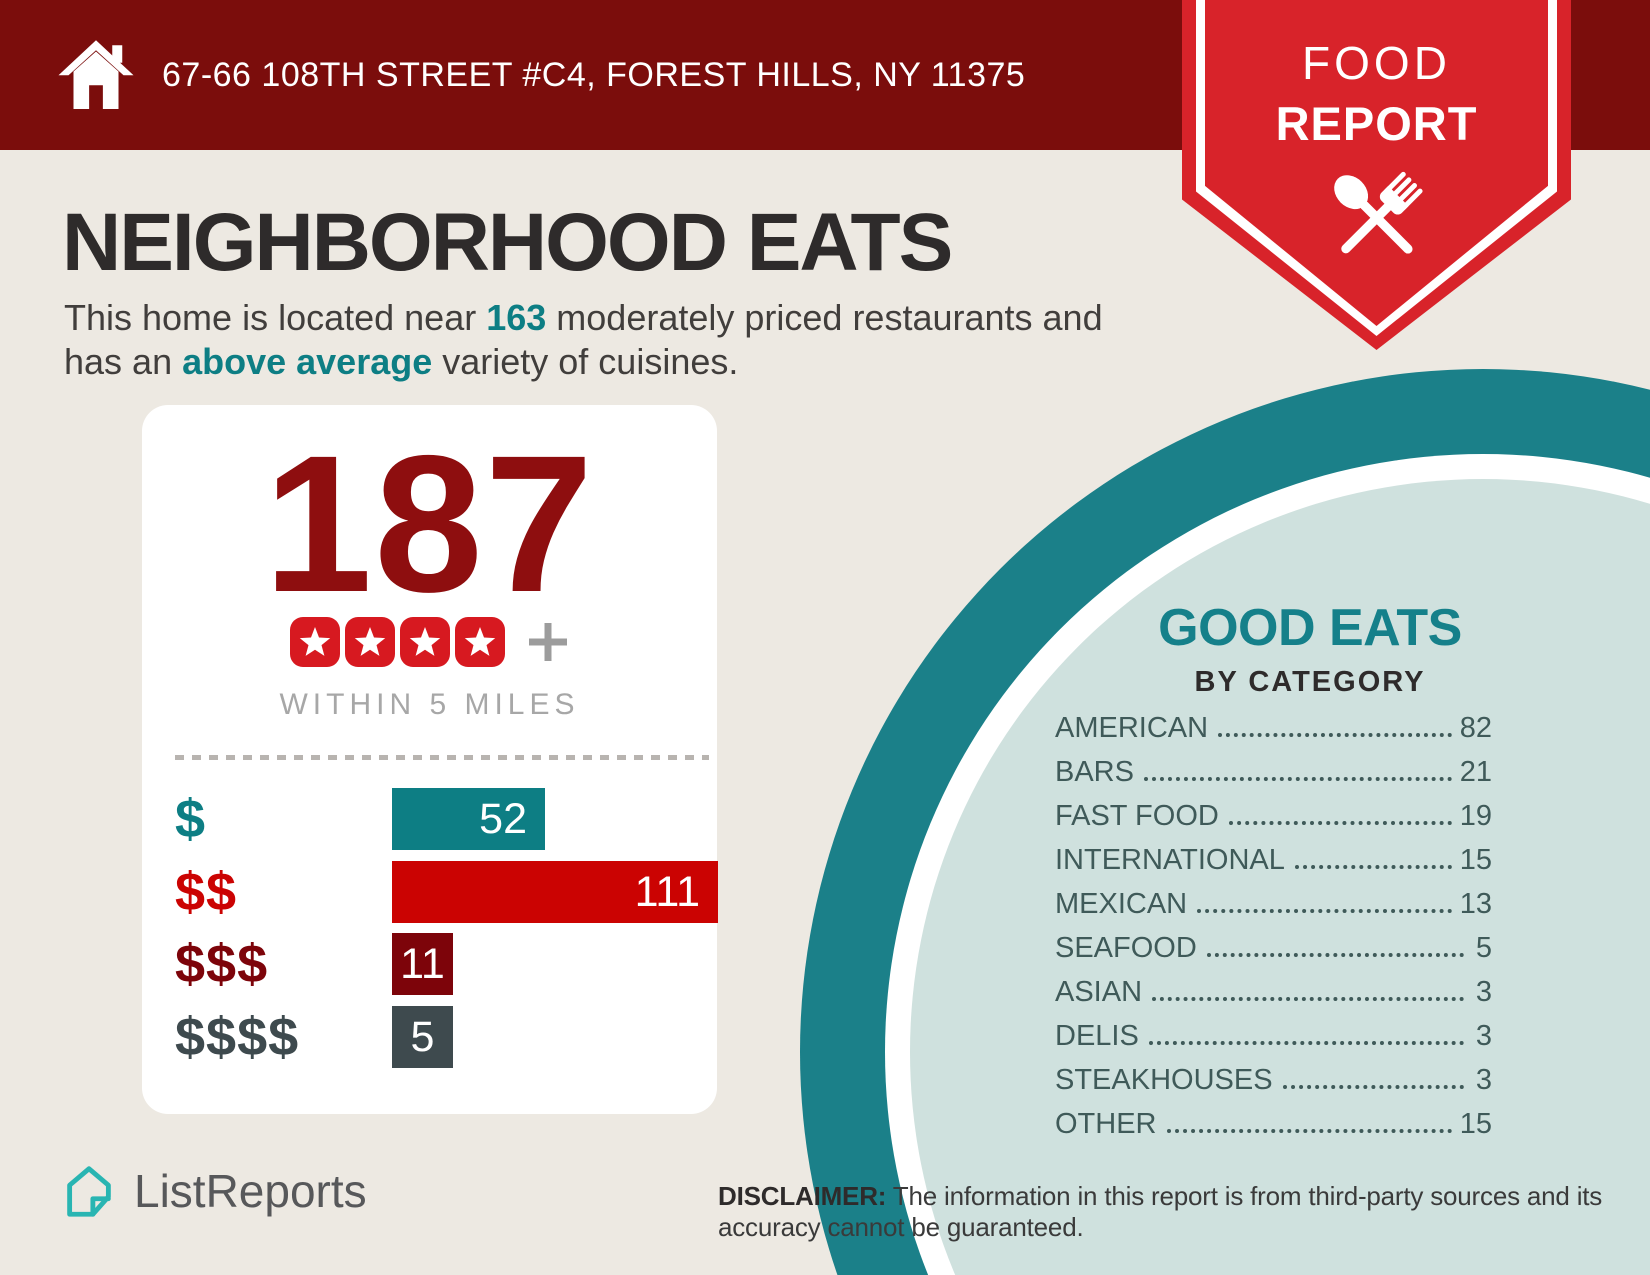 Image resolution: width=1650 pixels, height=1275 pixels. Describe the element at coordinates (1097, 1036) in the screenshot. I see `category-label: DELIS` at that location.